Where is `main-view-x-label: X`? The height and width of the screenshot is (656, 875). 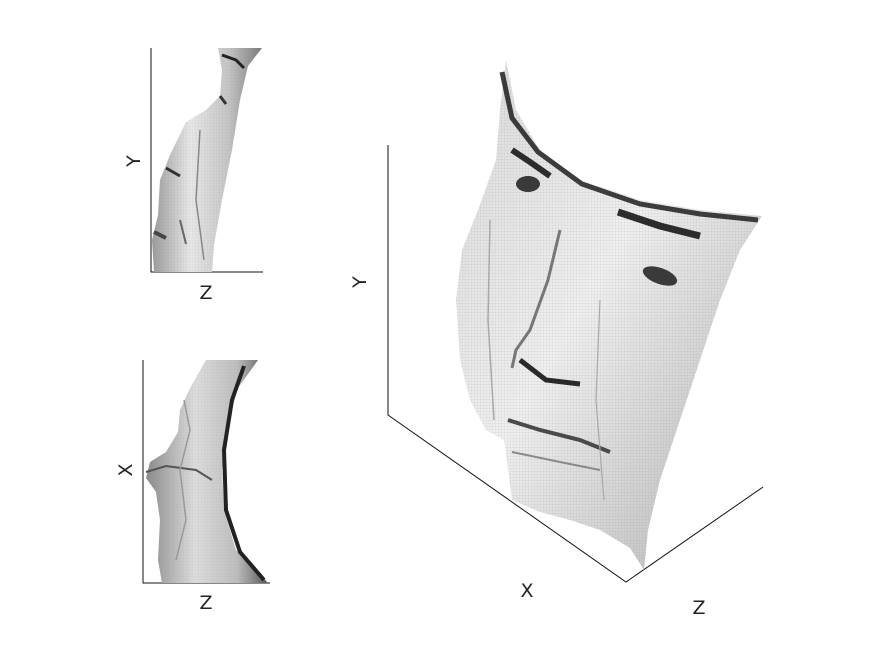
main-view-x-label: X is located at coordinates (526, 591).